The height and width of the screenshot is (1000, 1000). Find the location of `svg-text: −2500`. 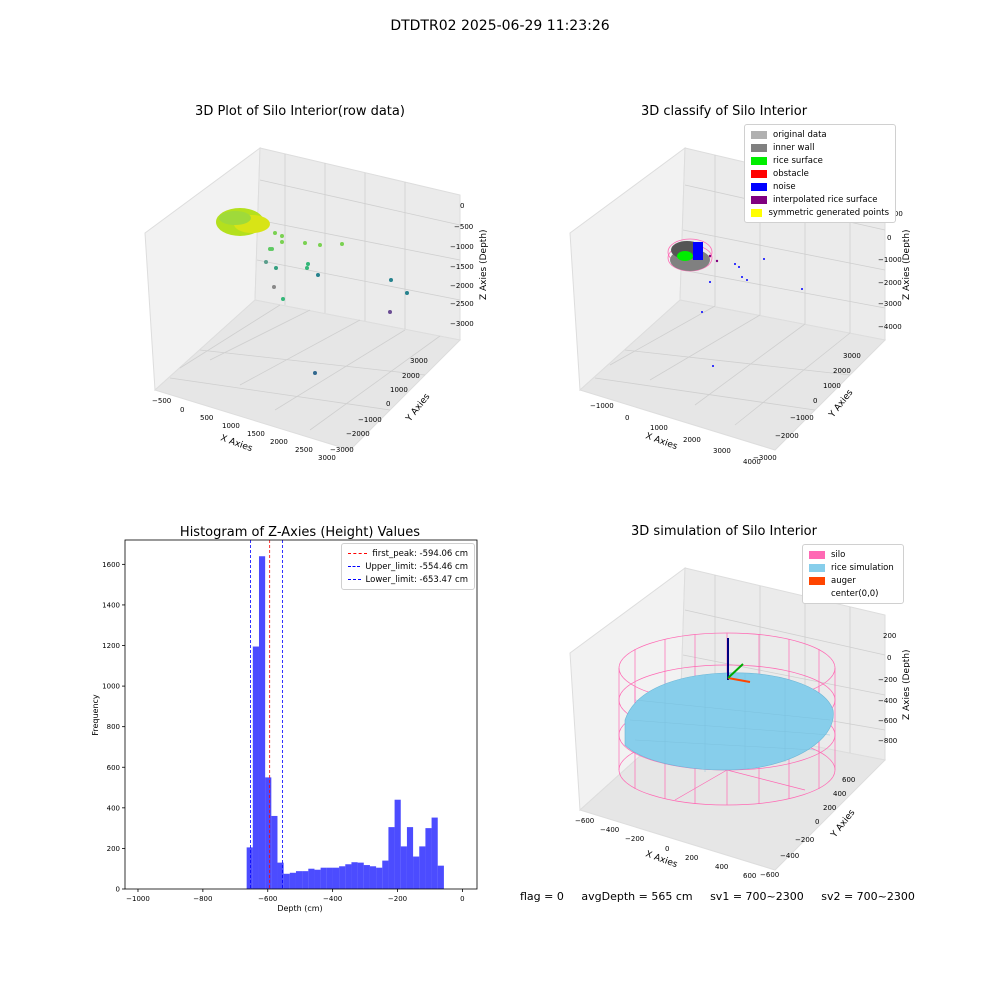

svg-text: −2500 is located at coordinates (462, 304).